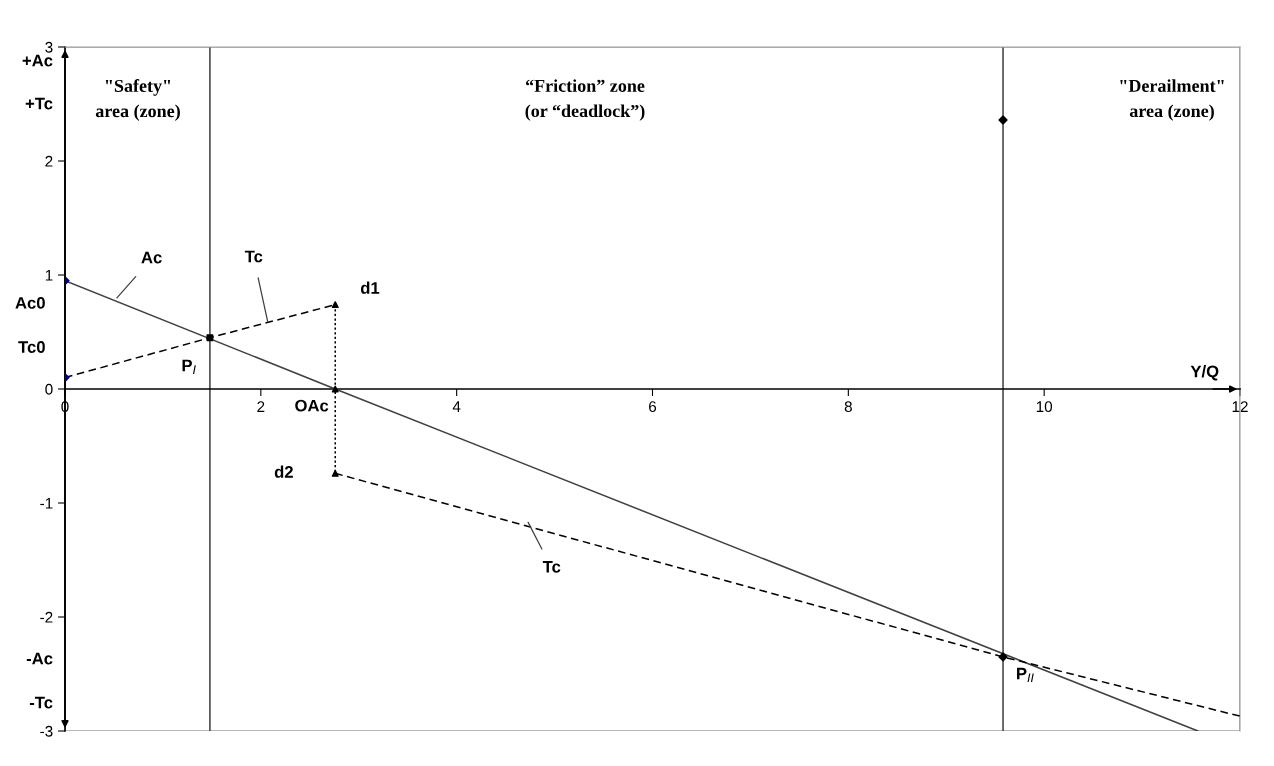  Describe the element at coordinates (1172, 100) in the screenshot. I see `annotation: "Derailment" area (zone)` at that location.